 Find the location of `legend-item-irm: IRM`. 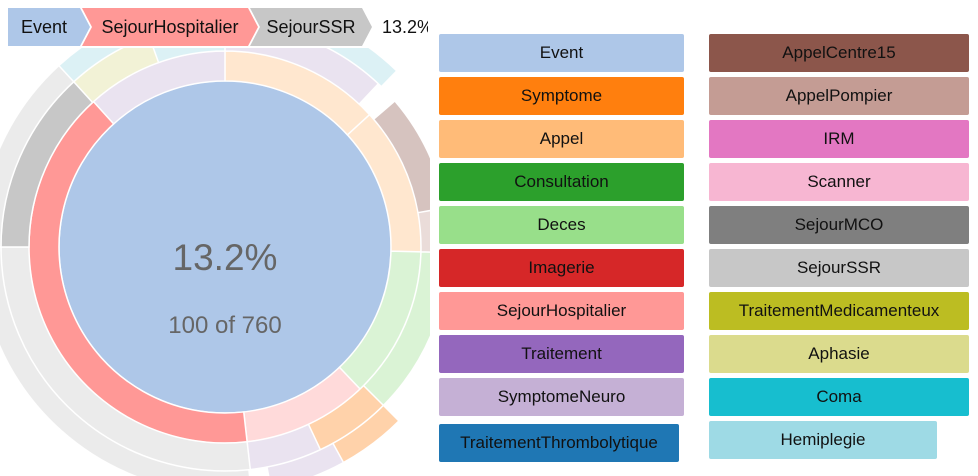

legend-item-irm: IRM is located at coordinates (839, 139).